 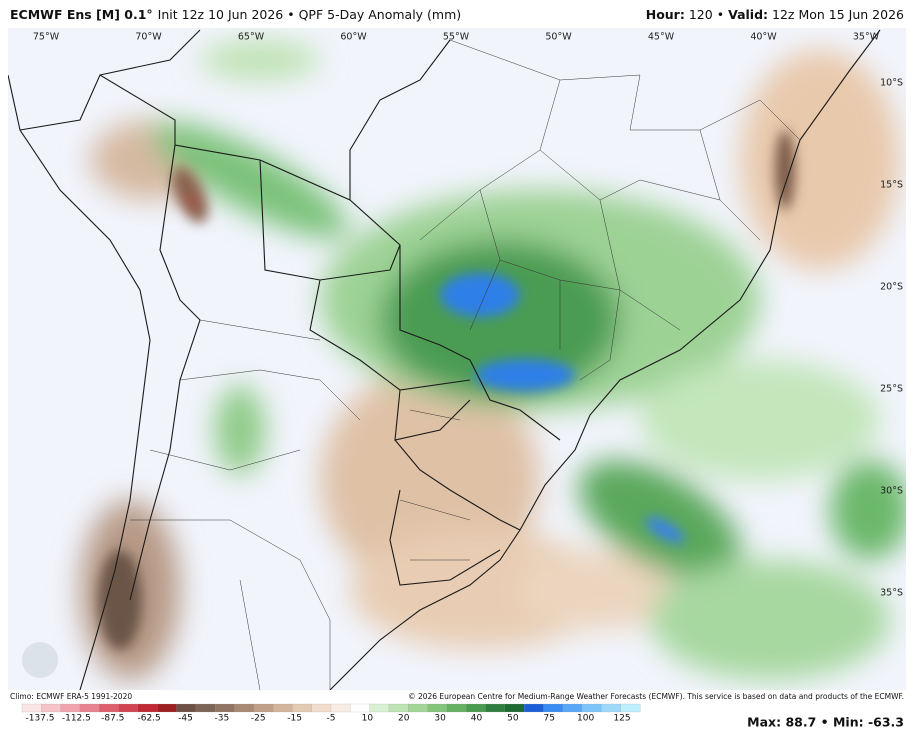 What do you see at coordinates (76, 719) in the screenshot?
I see `colorbar-label: -112.5` at bounding box center [76, 719].